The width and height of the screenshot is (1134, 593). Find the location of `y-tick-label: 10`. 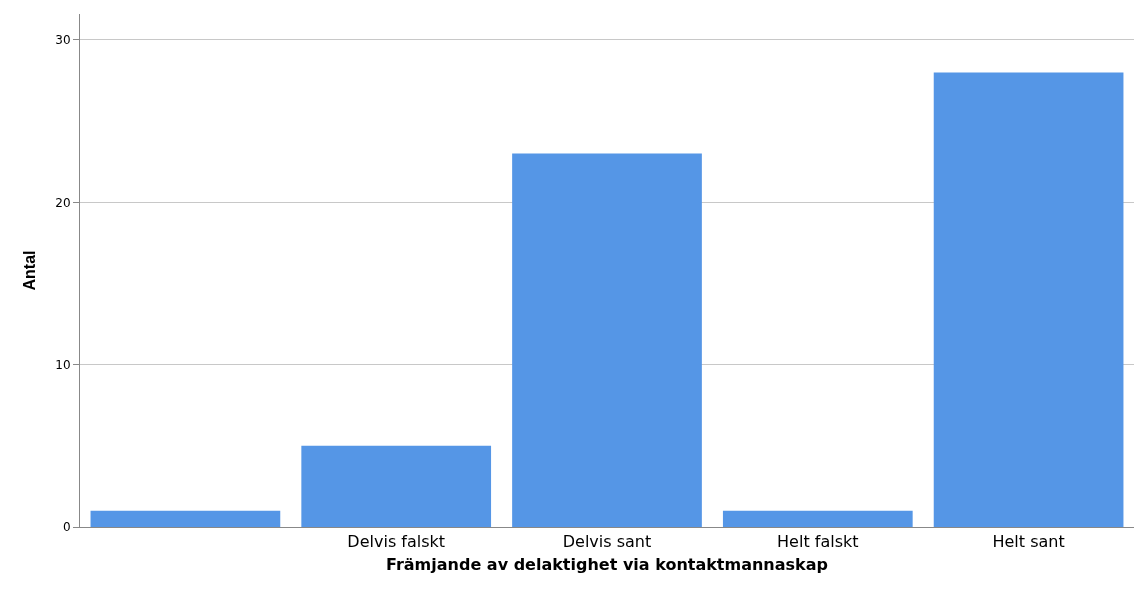

y-tick-label: 10 is located at coordinates (63, 364).